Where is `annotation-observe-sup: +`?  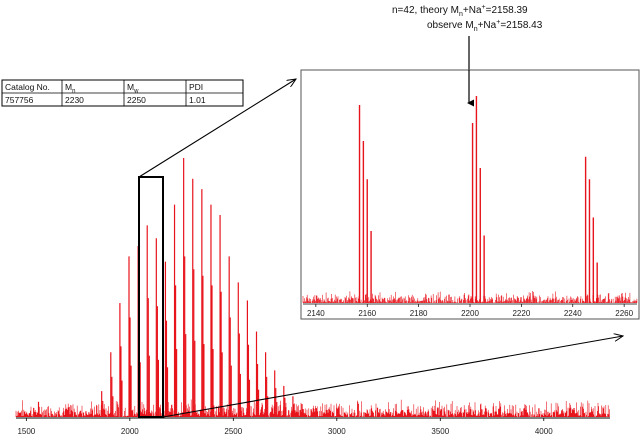 annotation-observe-sup: + is located at coordinates (498, 22).